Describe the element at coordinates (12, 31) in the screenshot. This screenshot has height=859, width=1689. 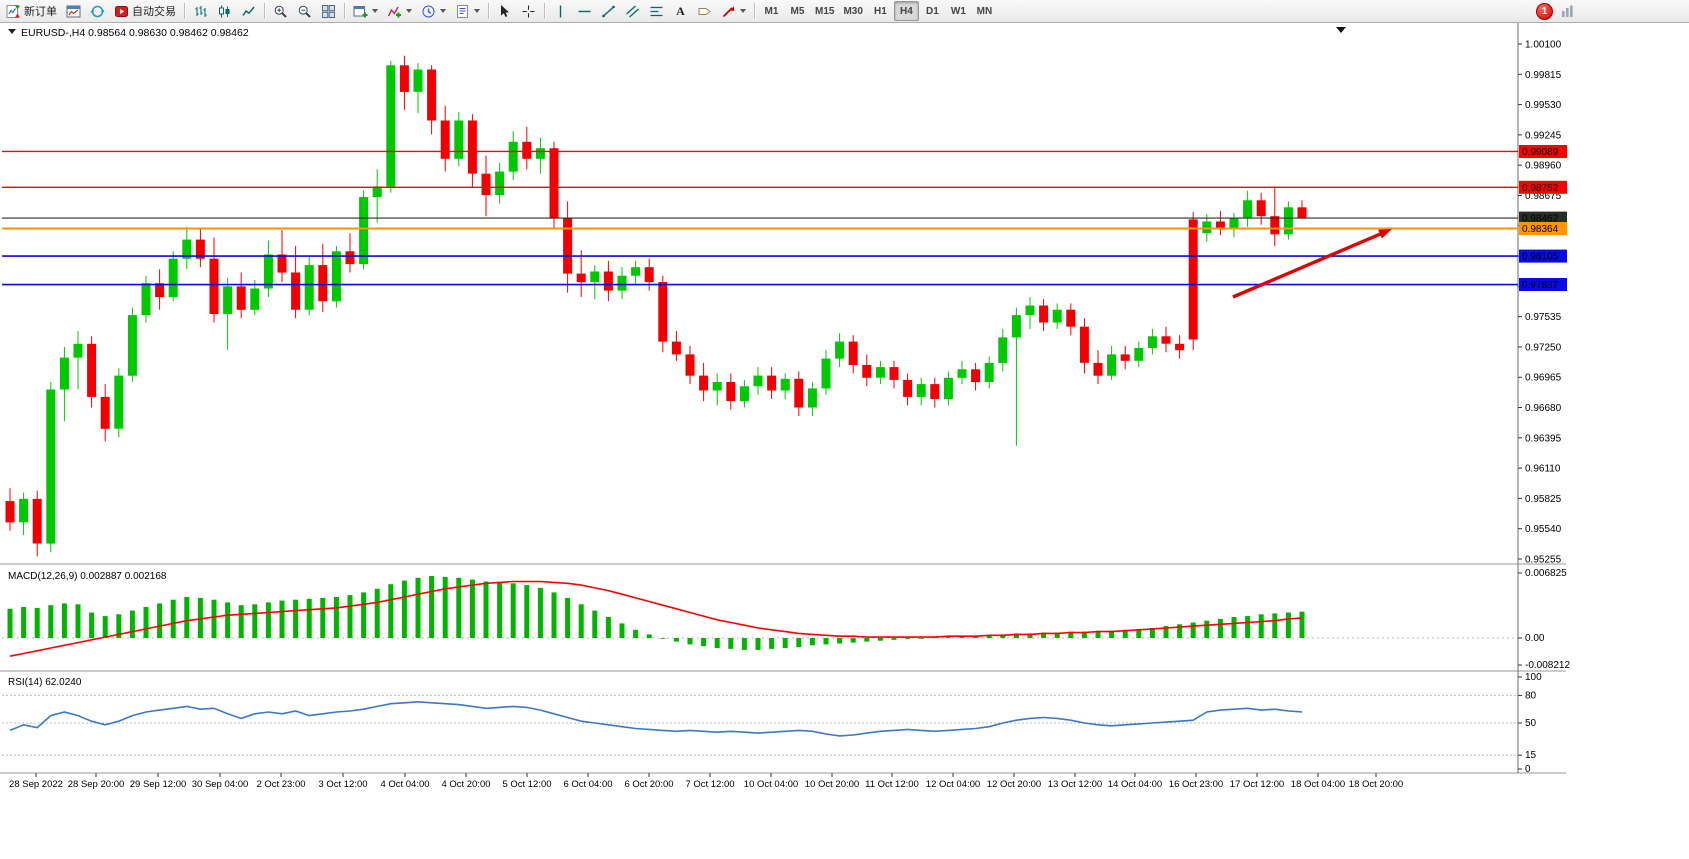
I see `chart-menu-icon` at that location.